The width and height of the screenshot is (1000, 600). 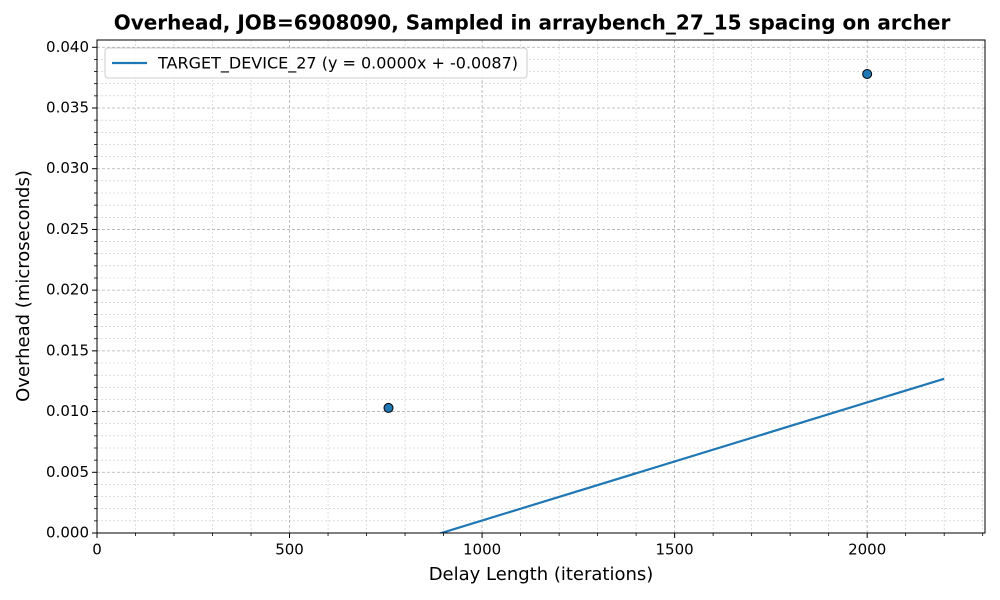 I want to click on legend-box, so click(x=316, y=63).